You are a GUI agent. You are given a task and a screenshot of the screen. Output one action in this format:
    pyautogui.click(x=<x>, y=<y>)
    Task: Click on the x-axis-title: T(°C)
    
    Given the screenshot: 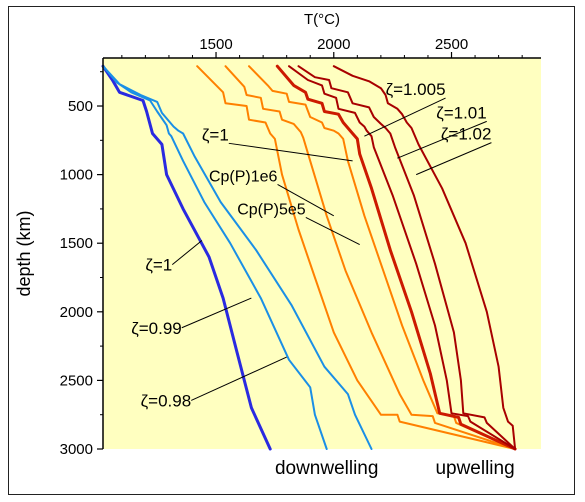 What is the action you would take?
    pyautogui.click(x=322, y=19)
    